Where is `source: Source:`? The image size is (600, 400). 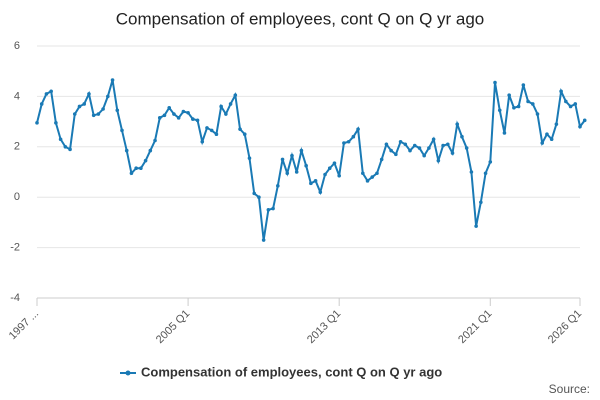 source: Source: is located at coordinates (569, 389).